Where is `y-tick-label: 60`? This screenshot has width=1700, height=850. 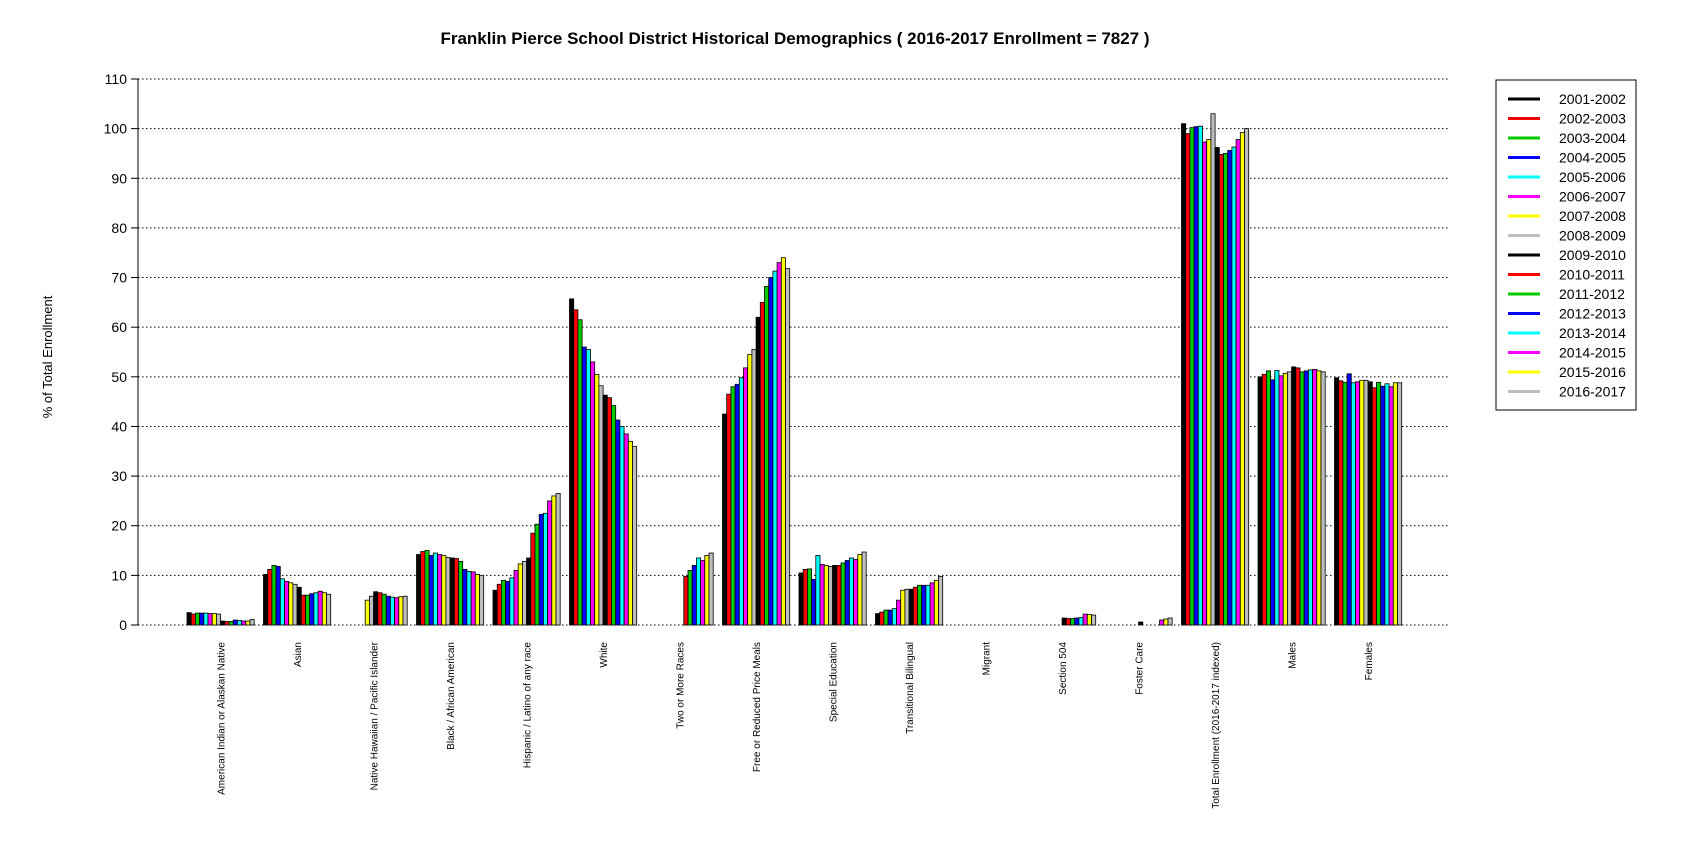
y-tick-label: 60 is located at coordinates (119, 327).